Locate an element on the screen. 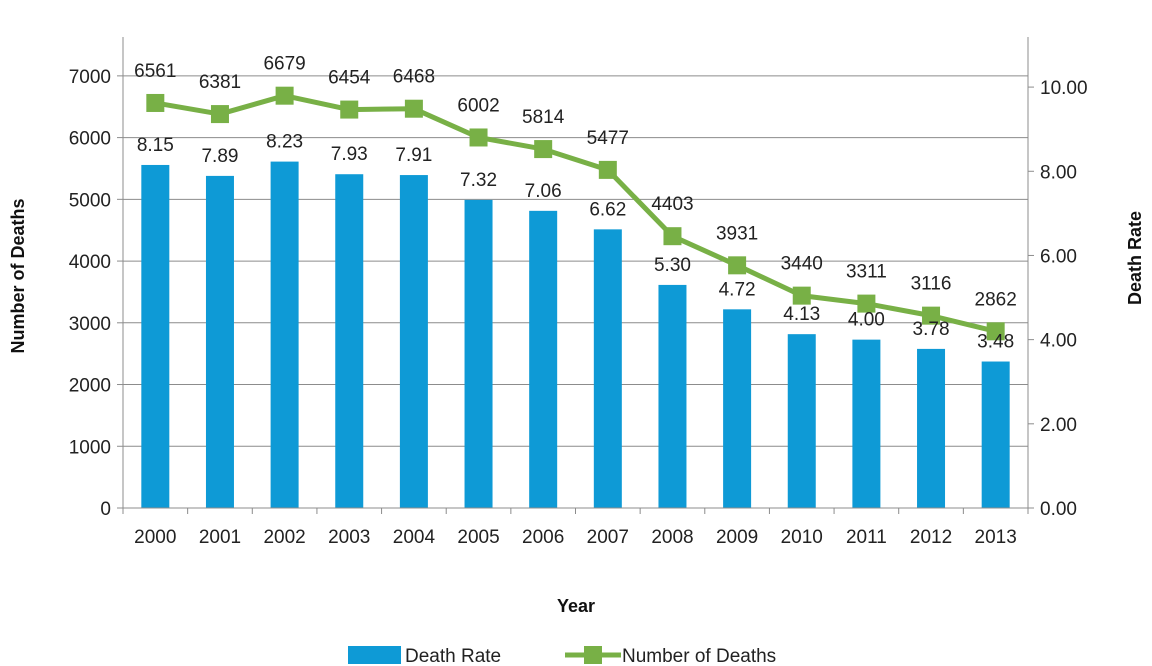  bar-data-label: 7.91 is located at coordinates (413, 155).